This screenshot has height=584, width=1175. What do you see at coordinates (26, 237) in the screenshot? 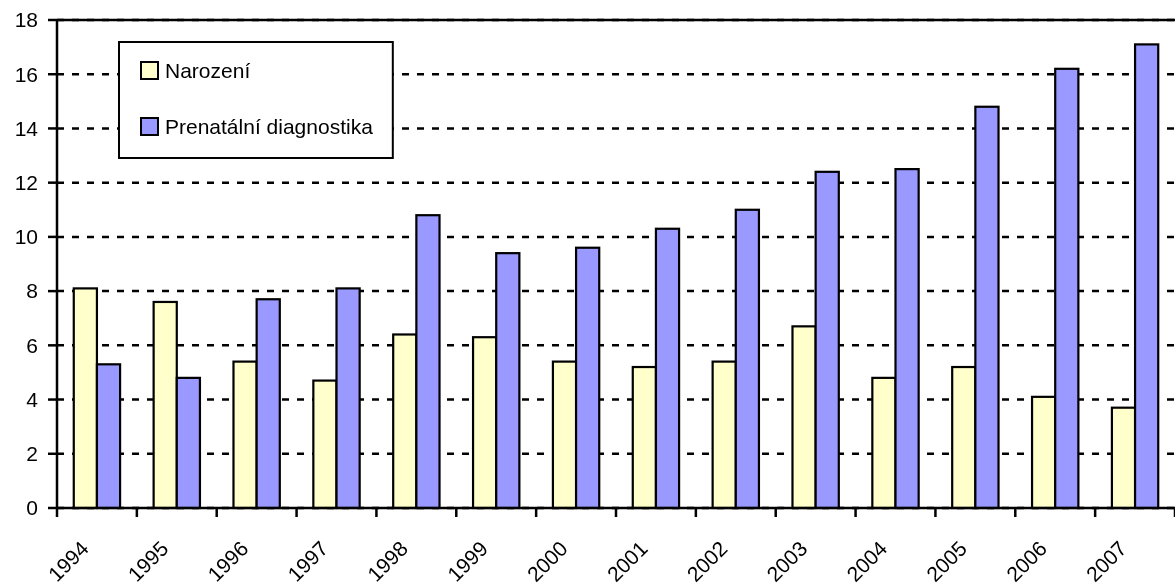
I see `y-tick-label: 10` at bounding box center [26, 237].